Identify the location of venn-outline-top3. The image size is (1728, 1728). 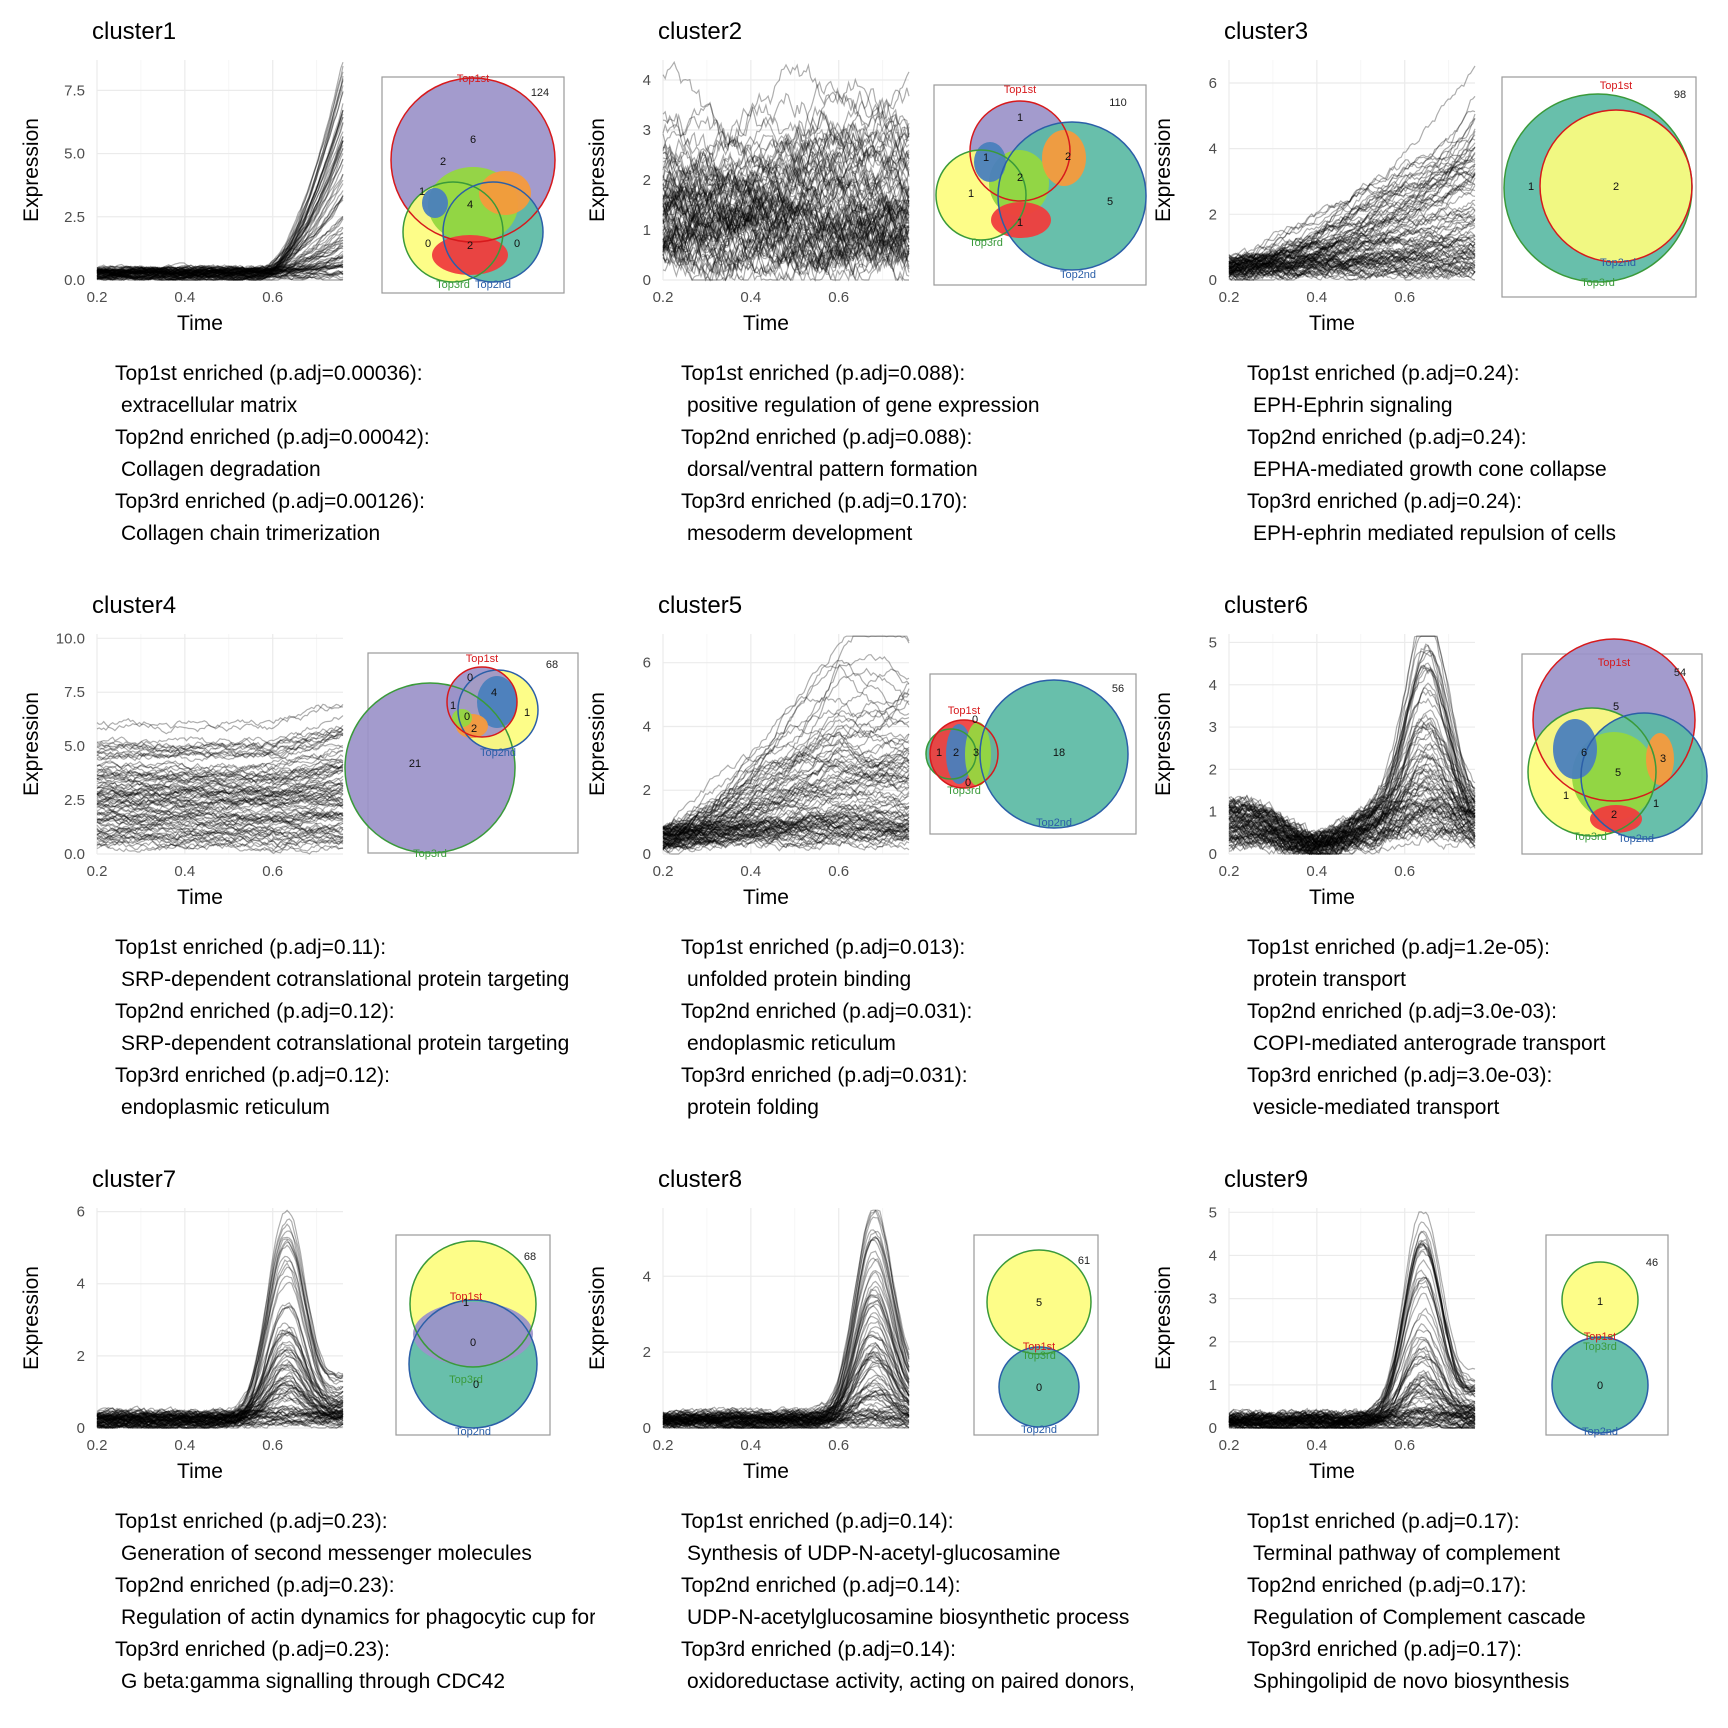
(981, 195).